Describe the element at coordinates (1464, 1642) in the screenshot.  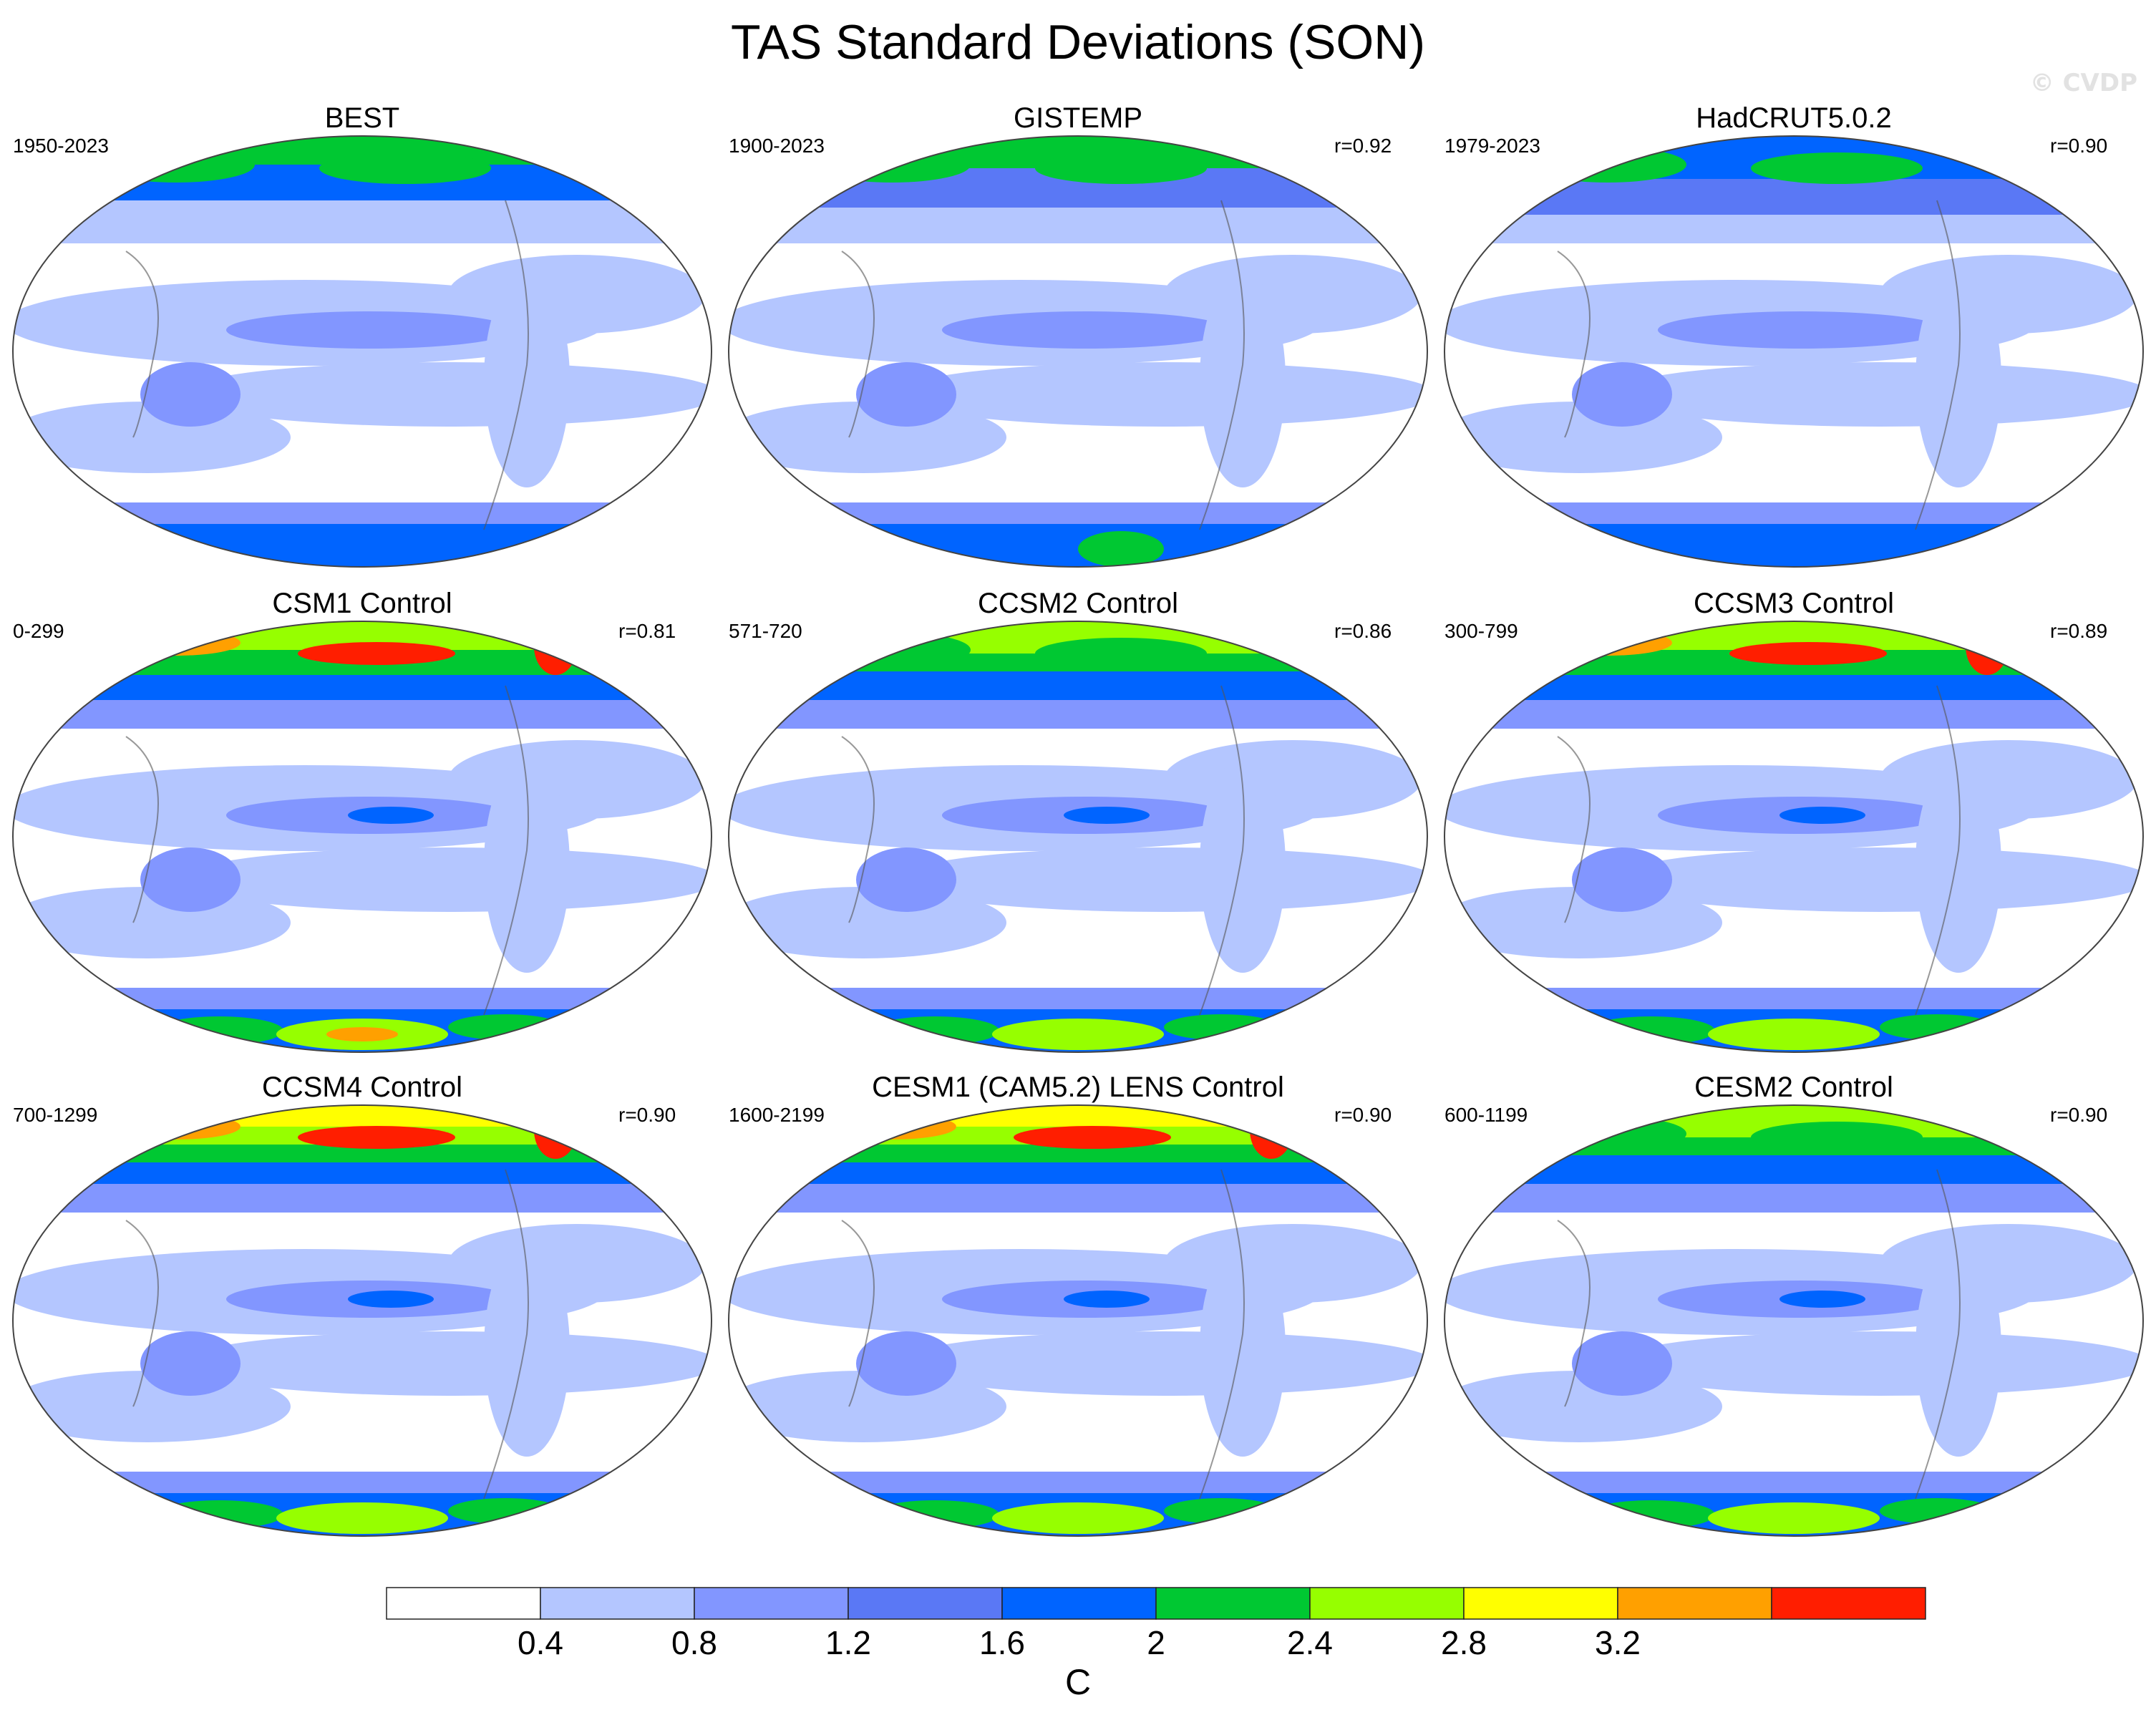
I see `colorbar-tick-label: 2.8` at that location.